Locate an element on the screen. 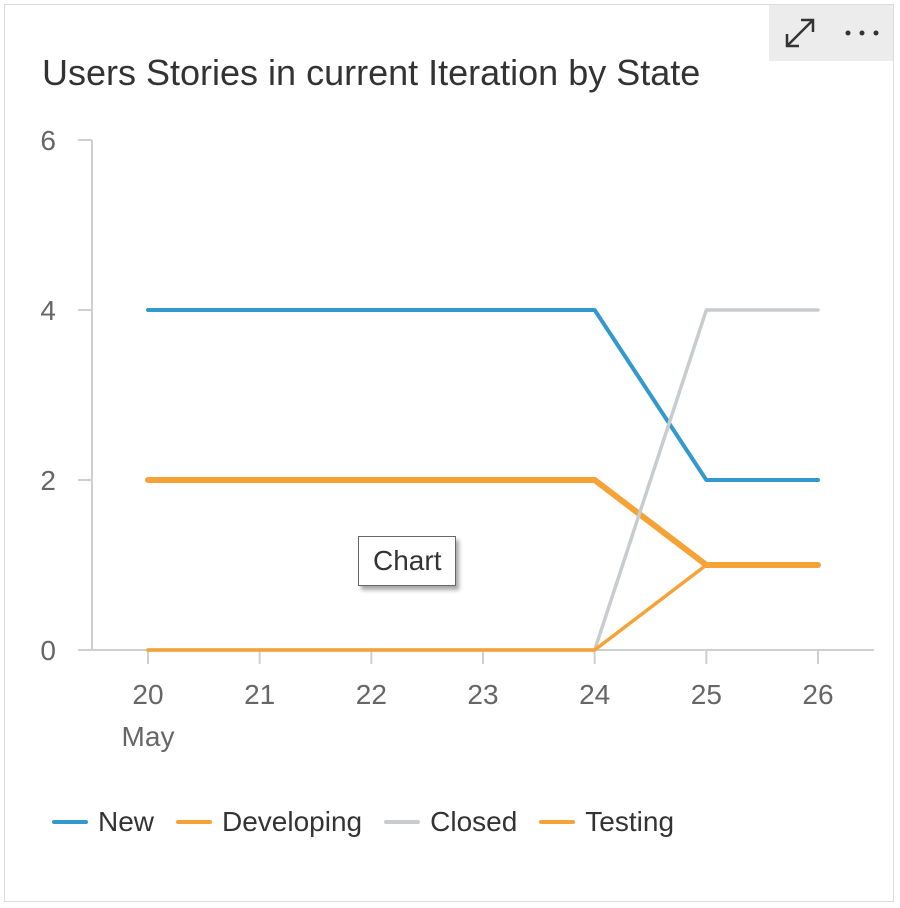 The width and height of the screenshot is (900, 908). legend-label: New is located at coordinates (126, 821).